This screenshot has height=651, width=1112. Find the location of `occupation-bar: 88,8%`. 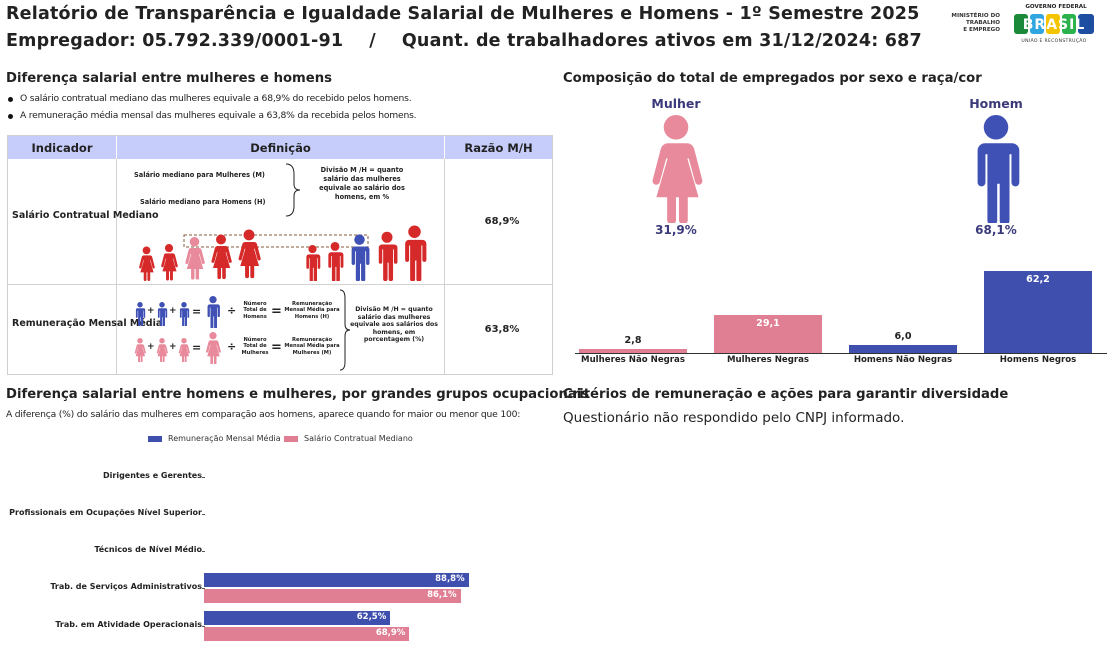

occupation-bar: 88,8% is located at coordinates (336, 580).